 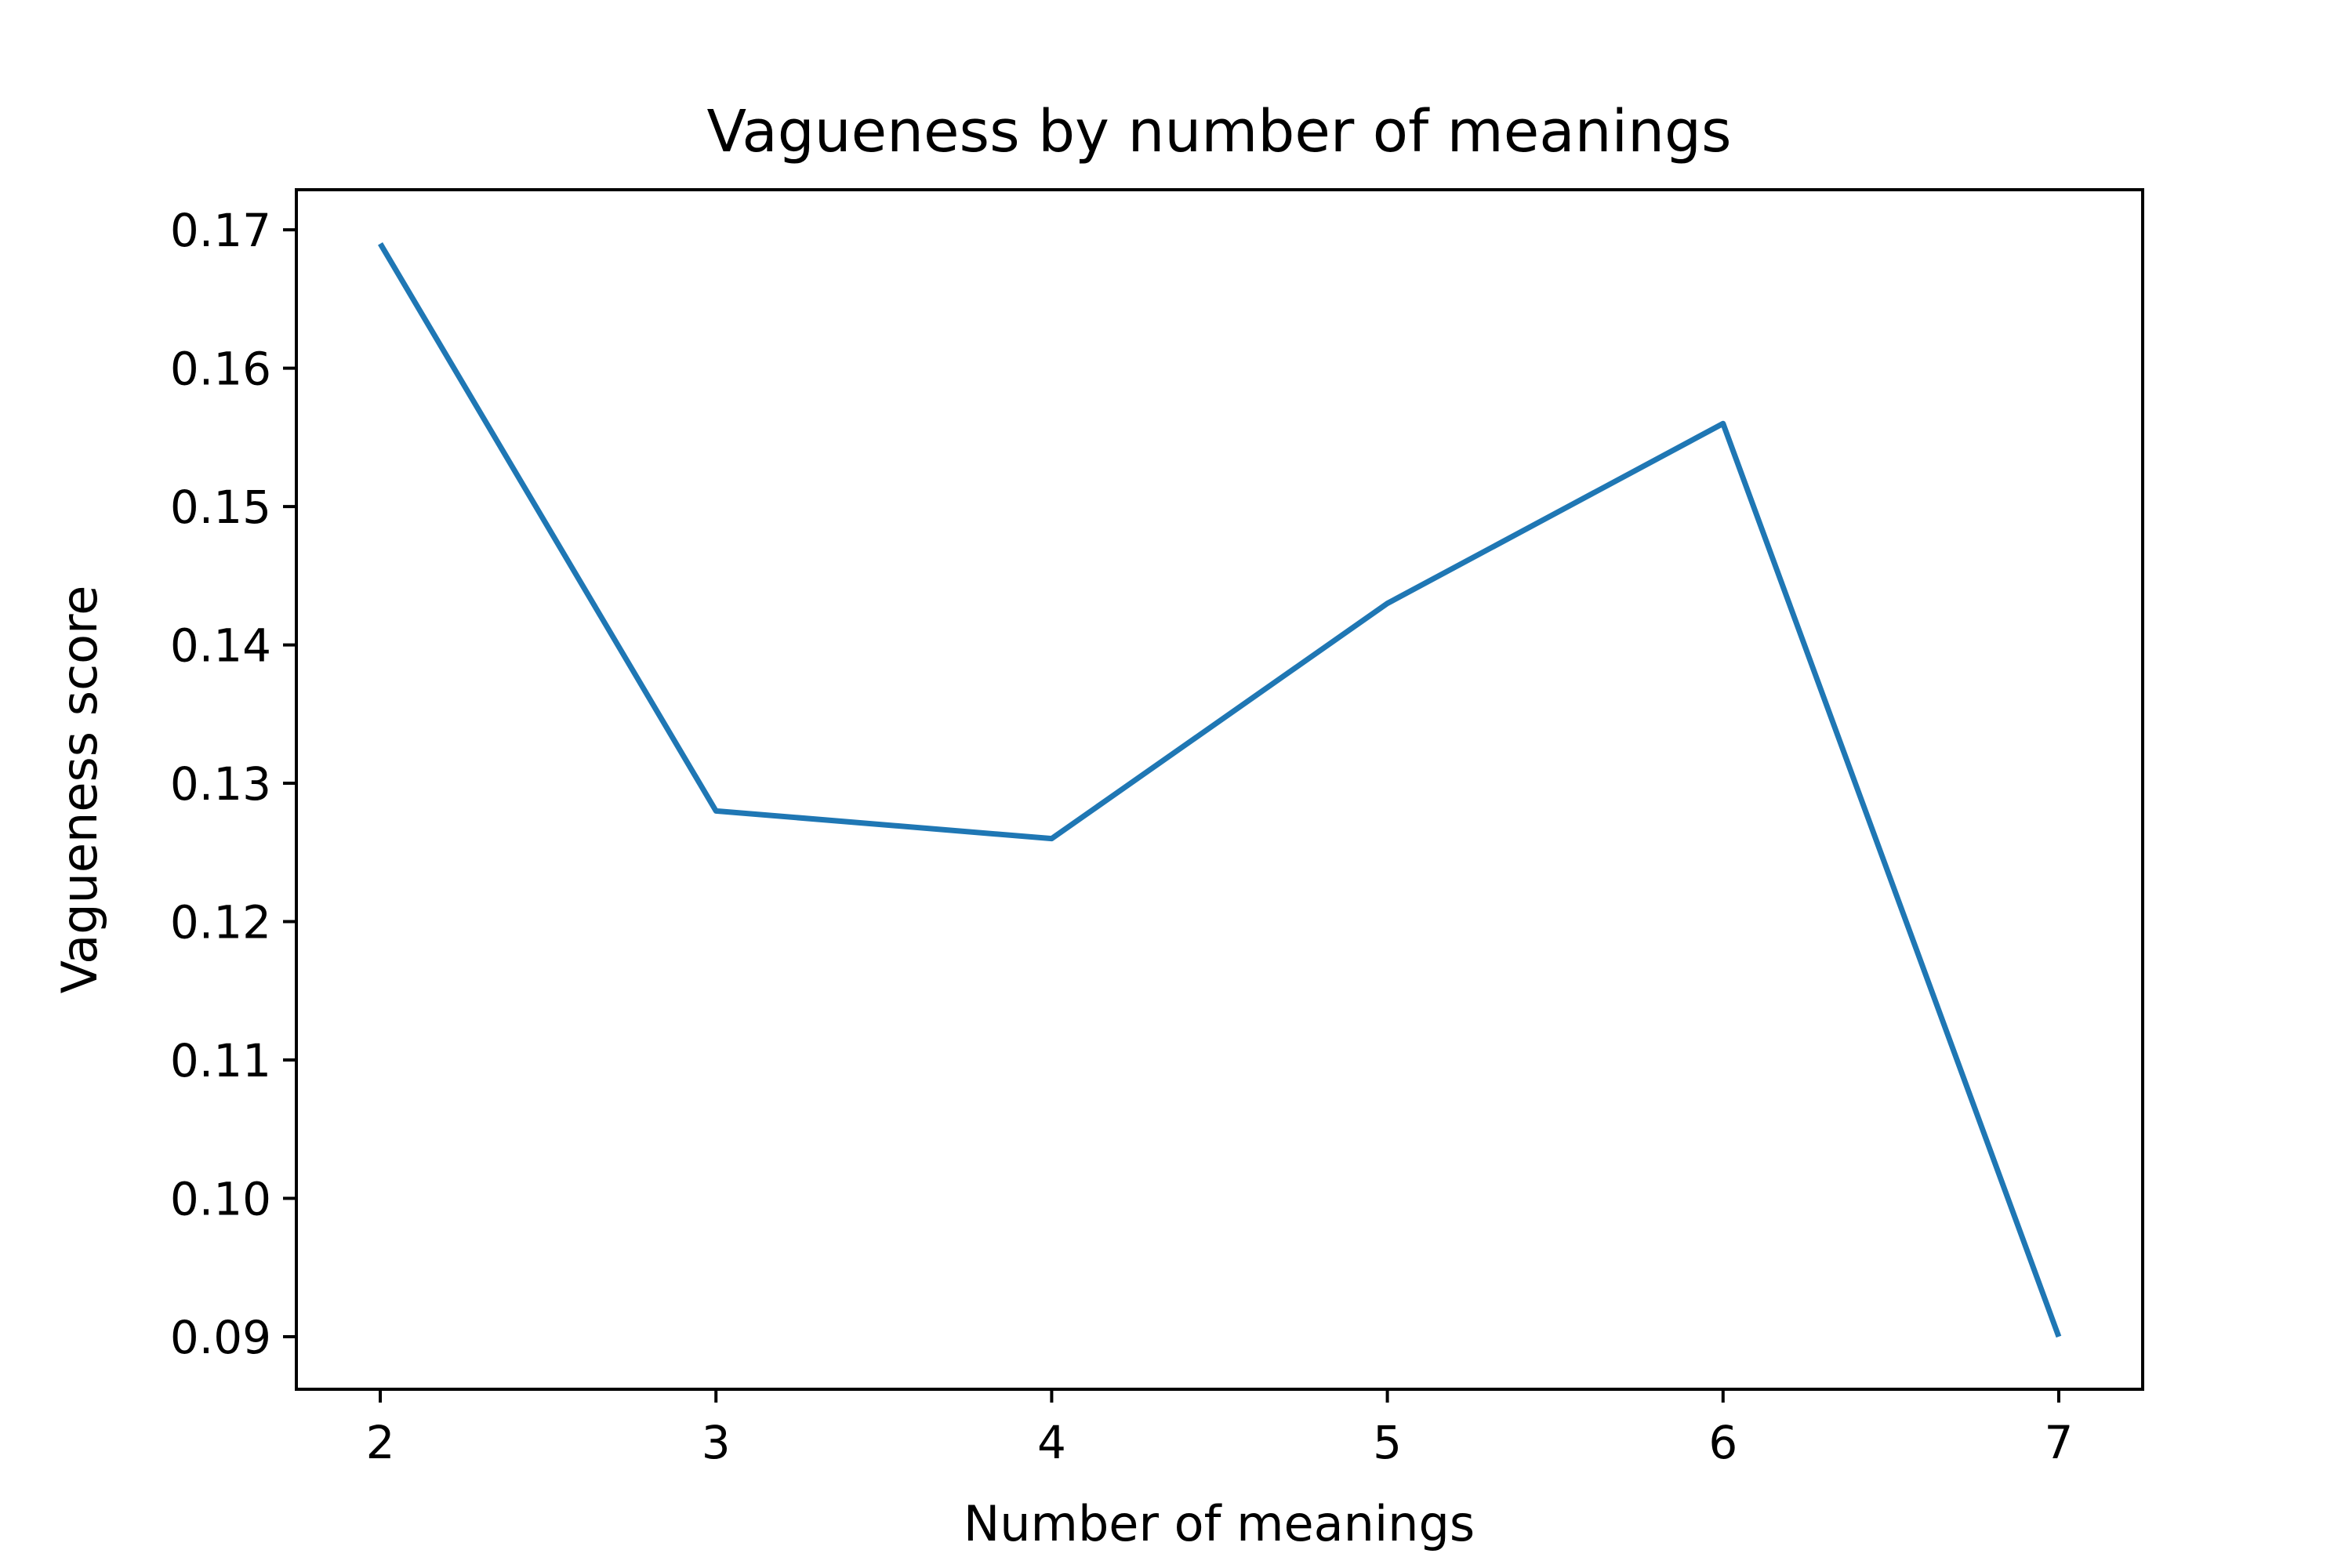 What do you see at coordinates (1051, 1443) in the screenshot?
I see `x-tick-label: 4` at bounding box center [1051, 1443].